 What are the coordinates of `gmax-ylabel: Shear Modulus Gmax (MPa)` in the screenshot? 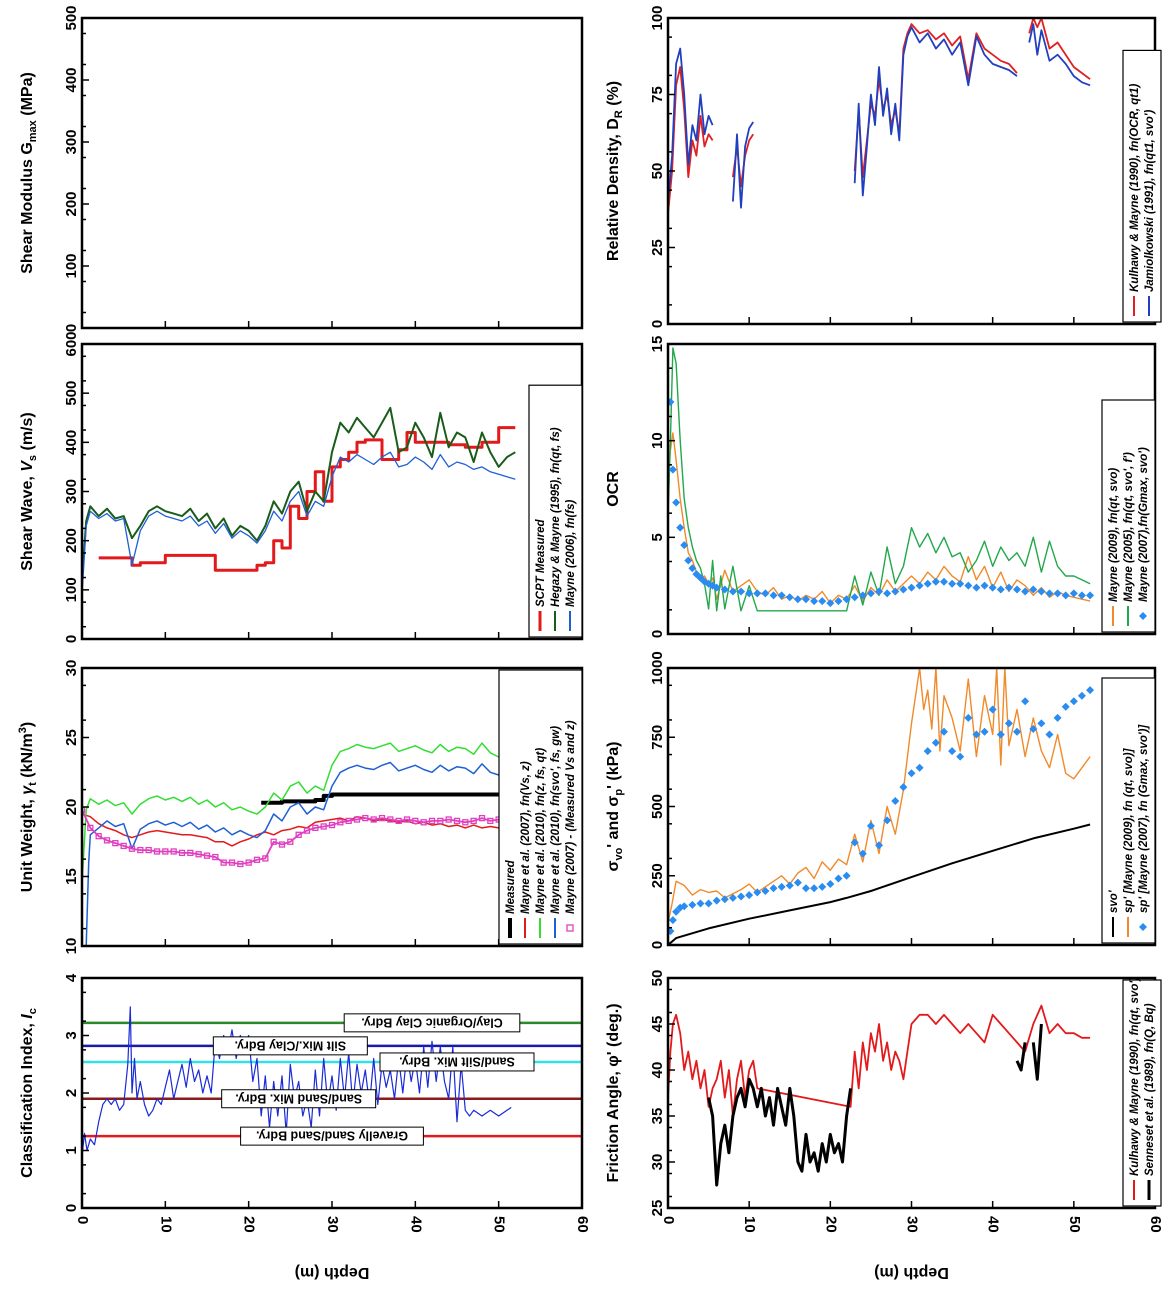 It's located at (29, 173).